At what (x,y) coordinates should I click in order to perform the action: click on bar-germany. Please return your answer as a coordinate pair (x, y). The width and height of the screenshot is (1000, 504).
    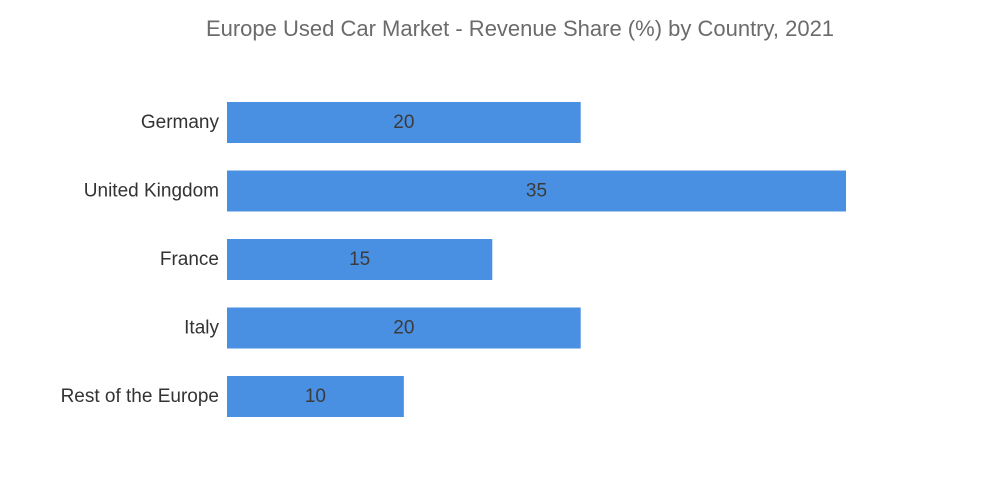
    Looking at the image, I should click on (404, 122).